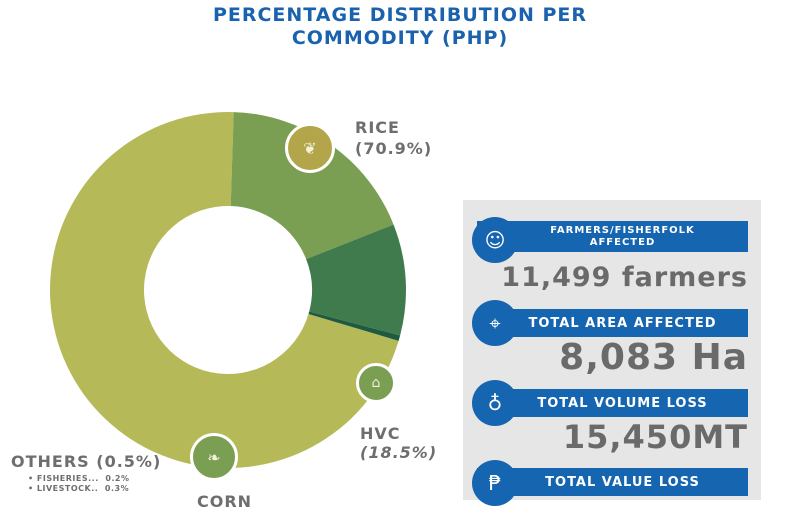 The image size is (800, 512). What do you see at coordinates (622, 242) in the screenshot?
I see `banner-label: AFFECTED` at bounding box center [622, 242].